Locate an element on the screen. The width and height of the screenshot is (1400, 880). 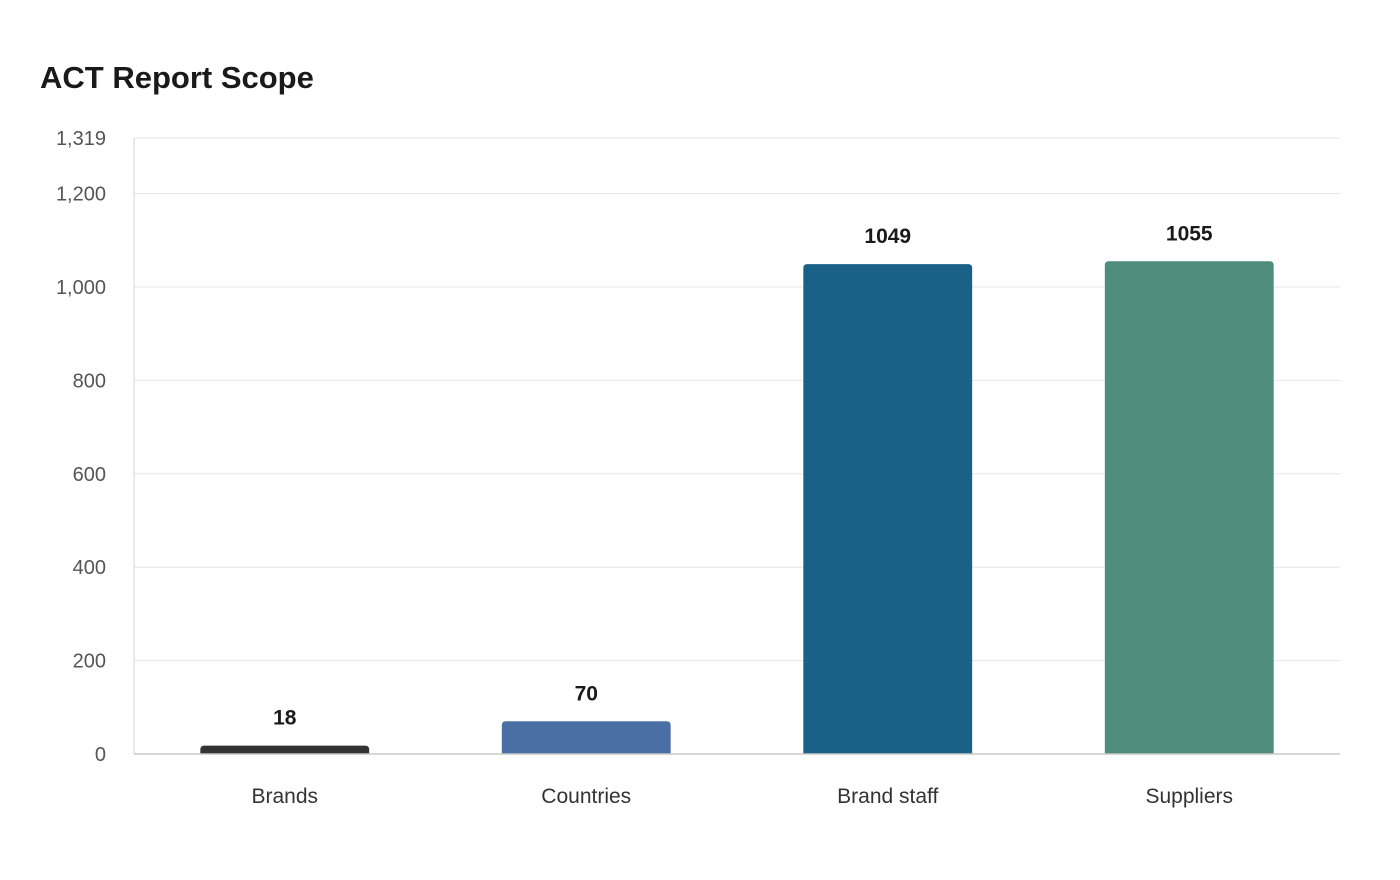
data-label: 1055 is located at coordinates (1189, 233).